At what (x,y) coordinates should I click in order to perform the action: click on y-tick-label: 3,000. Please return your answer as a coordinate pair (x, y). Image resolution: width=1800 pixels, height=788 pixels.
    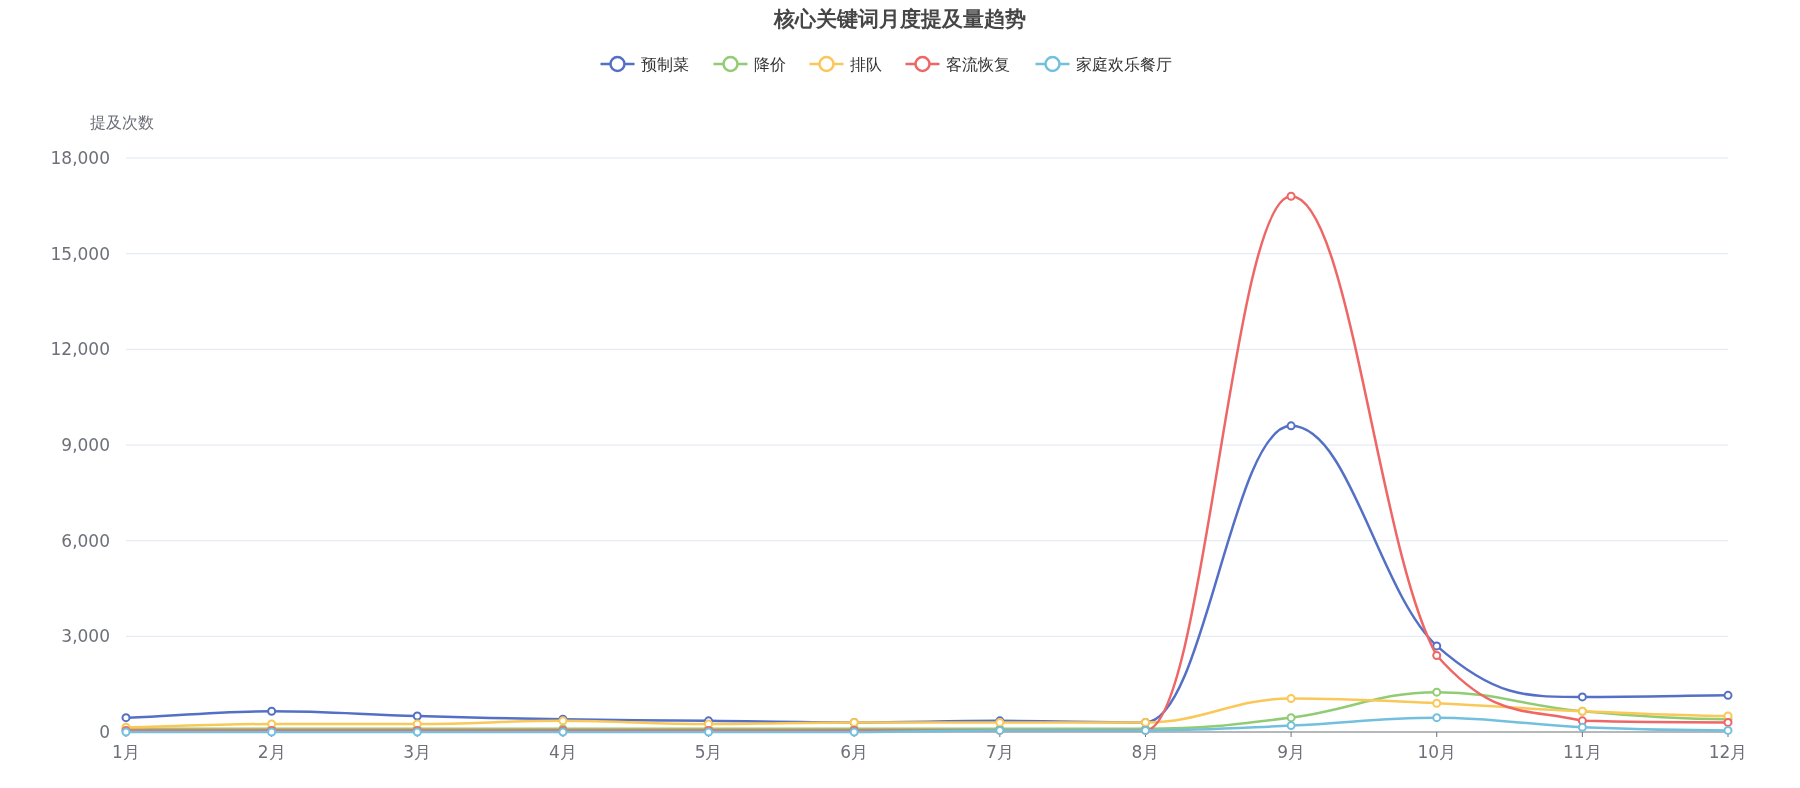
    Looking at the image, I should click on (85, 636).